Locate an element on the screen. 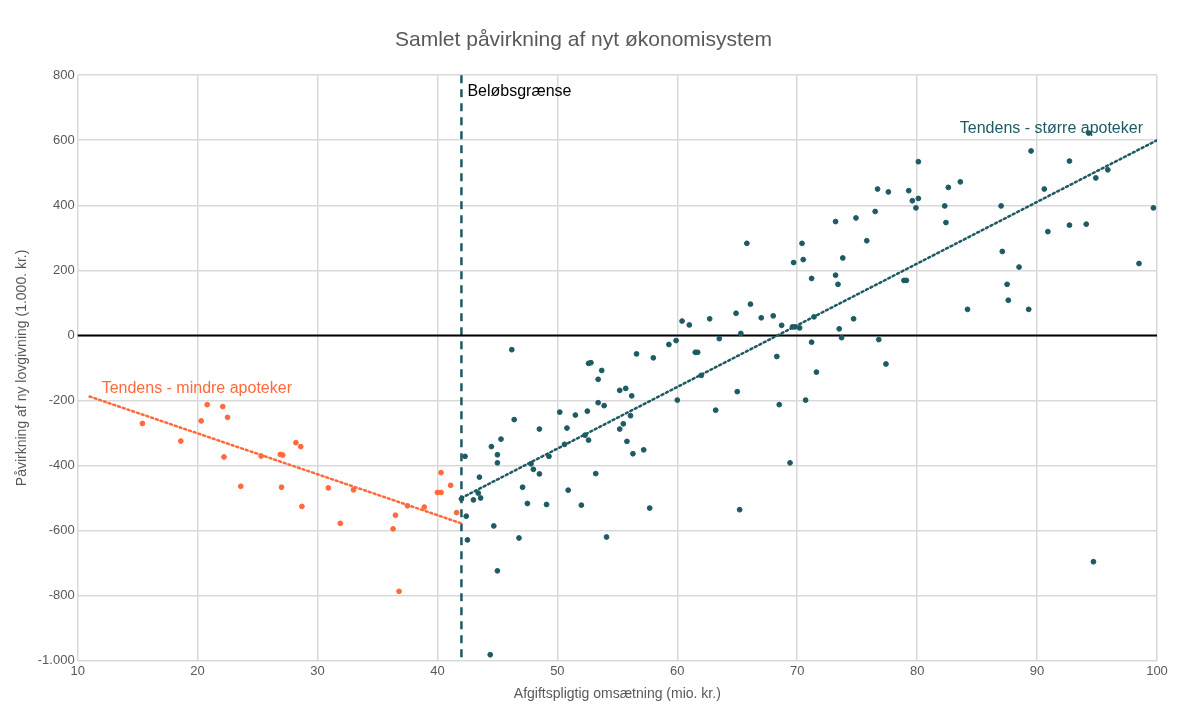 Image resolution: width=1203 pixels, height=717 pixels. y-axis-title: Påvirkning af ny lovgivning (1.000. kr.) is located at coordinates (21, 368).